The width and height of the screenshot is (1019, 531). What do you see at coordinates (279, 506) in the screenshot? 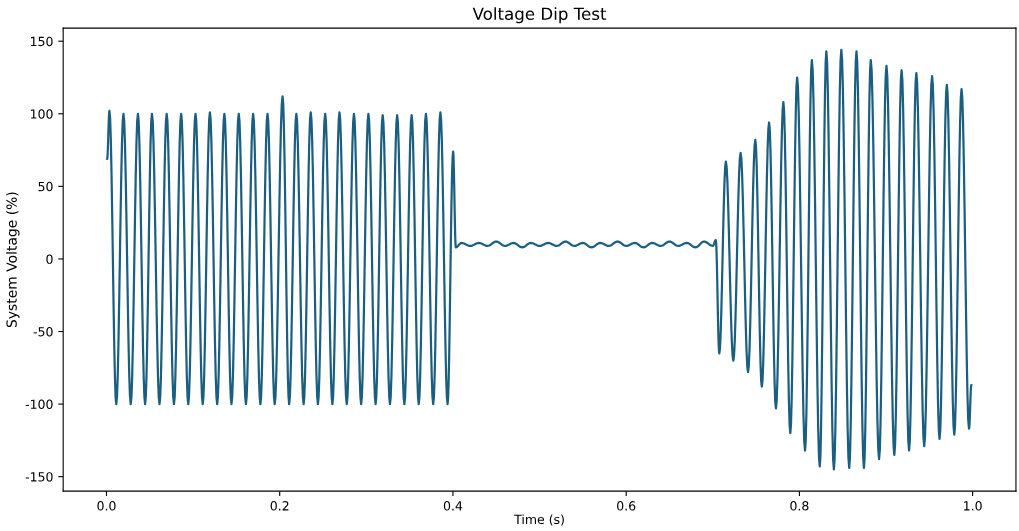
I see `x-tick-label: 0.2` at bounding box center [279, 506].